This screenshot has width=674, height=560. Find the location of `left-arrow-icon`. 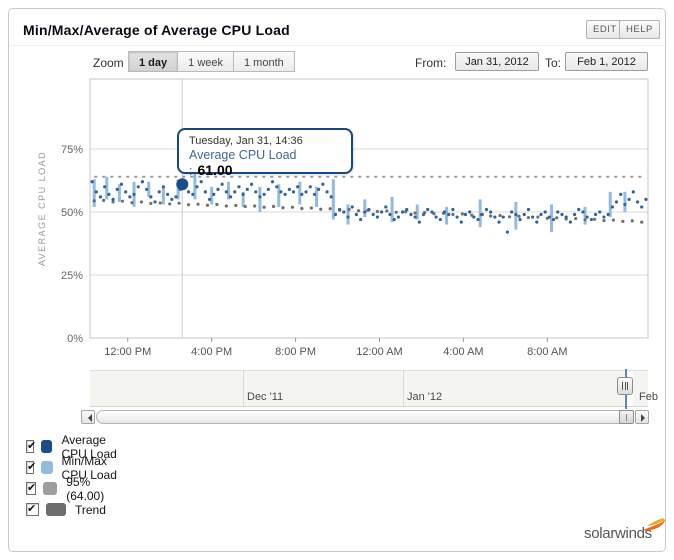

left-arrow-icon is located at coordinates (88, 418).